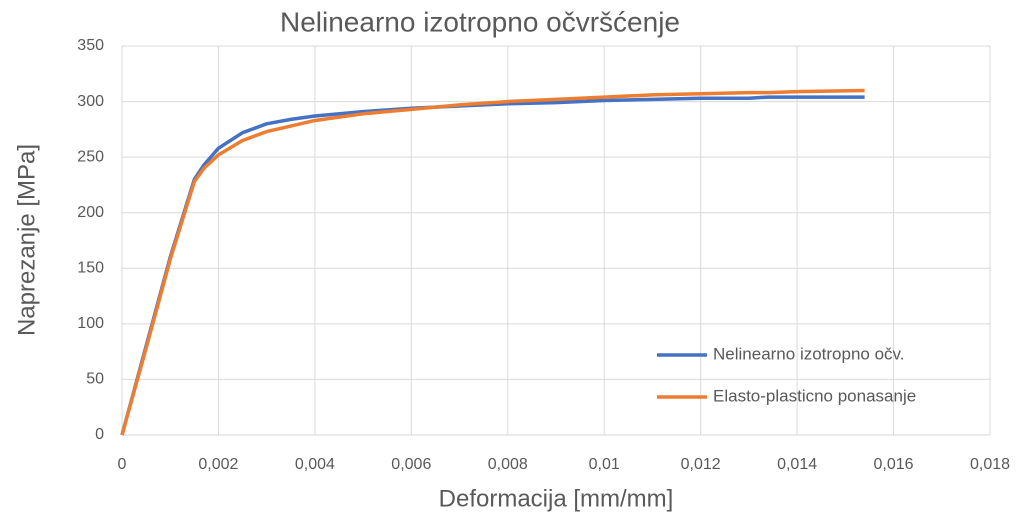 Image resolution: width=1021 pixels, height=518 pixels. Describe the element at coordinates (604, 464) in the screenshot. I see `x-tick-label: 0,01` at that location.